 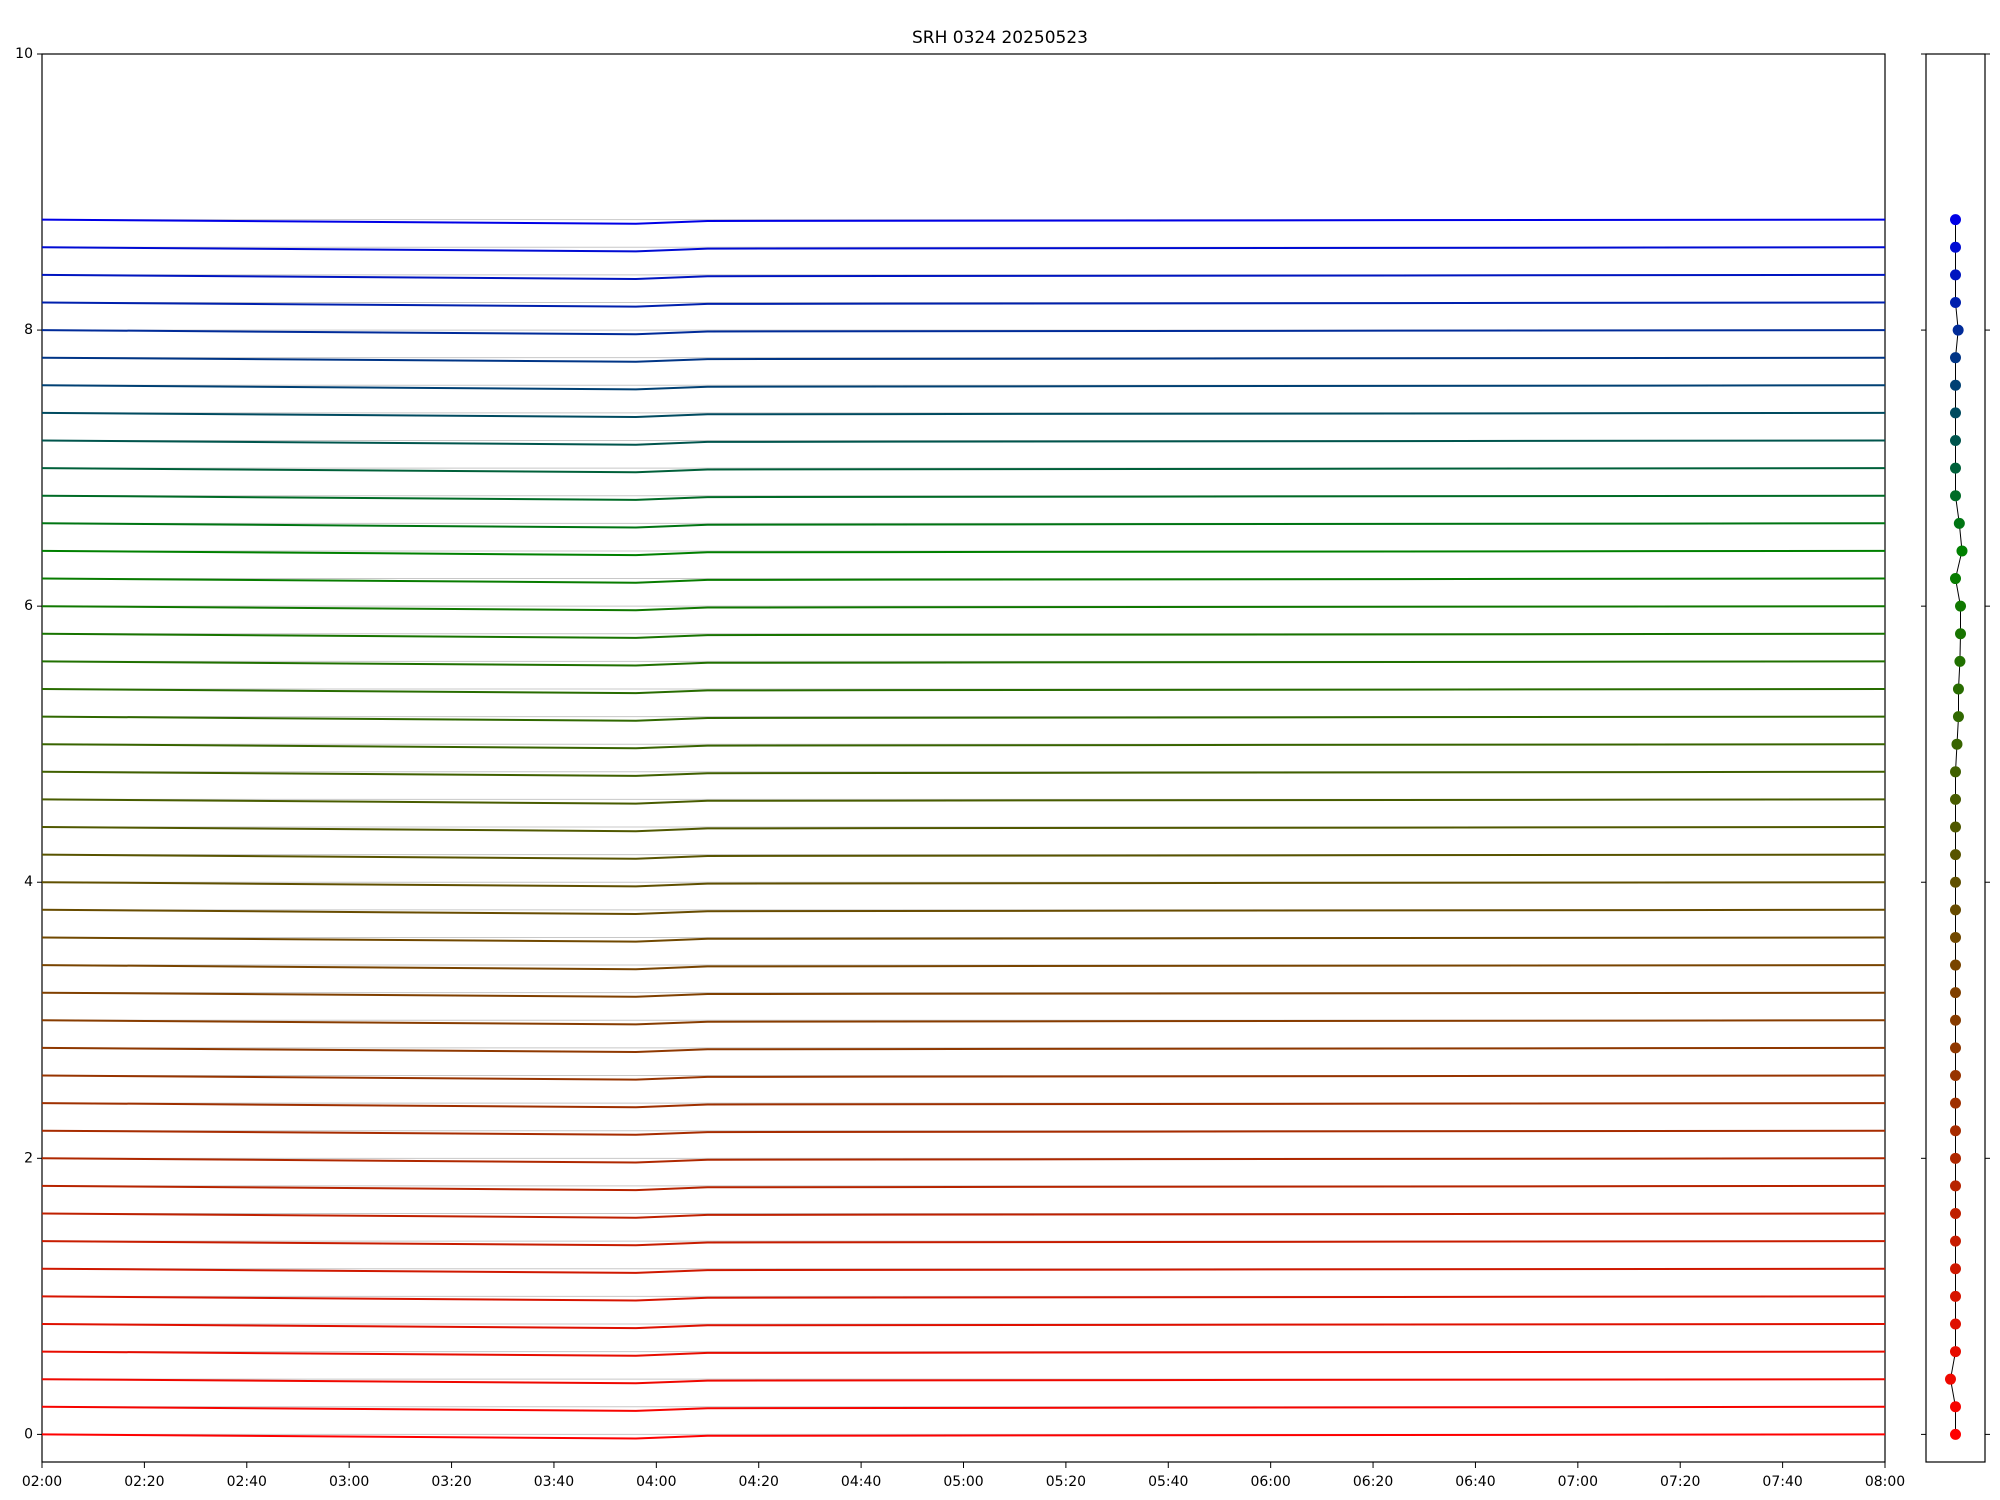 I want to click on x-tick-label: 05:20, so click(x=1066, y=1482).